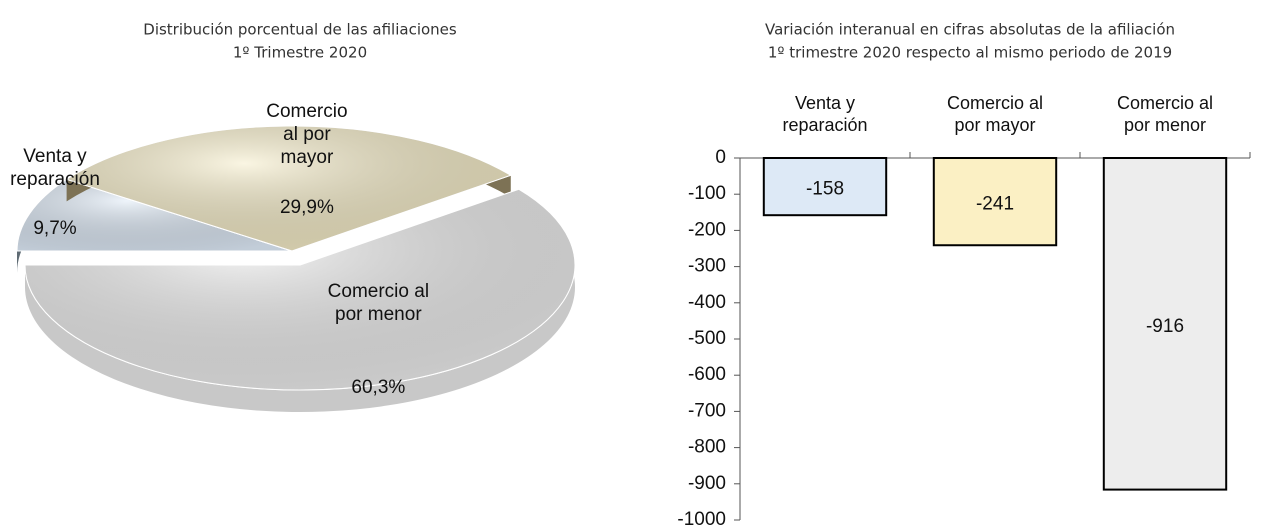  What do you see at coordinates (707, 483) in the screenshot?
I see `y-tick-label: -900` at bounding box center [707, 483].